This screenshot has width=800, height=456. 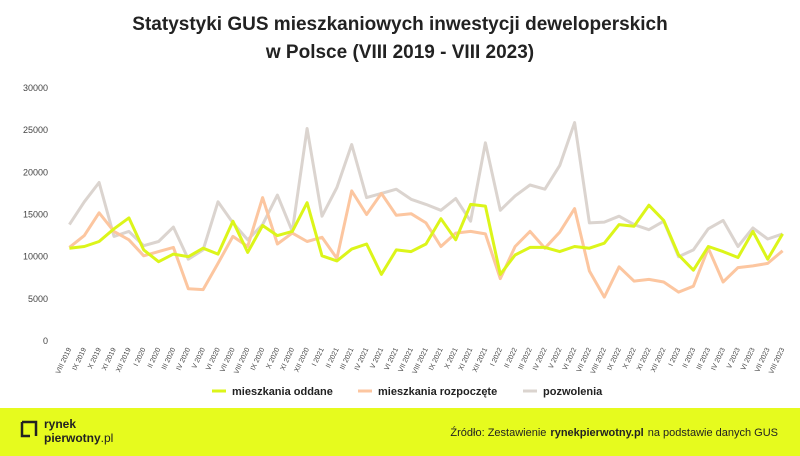 I want to click on x-tick-label: I 2020, so click(x=140, y=357).